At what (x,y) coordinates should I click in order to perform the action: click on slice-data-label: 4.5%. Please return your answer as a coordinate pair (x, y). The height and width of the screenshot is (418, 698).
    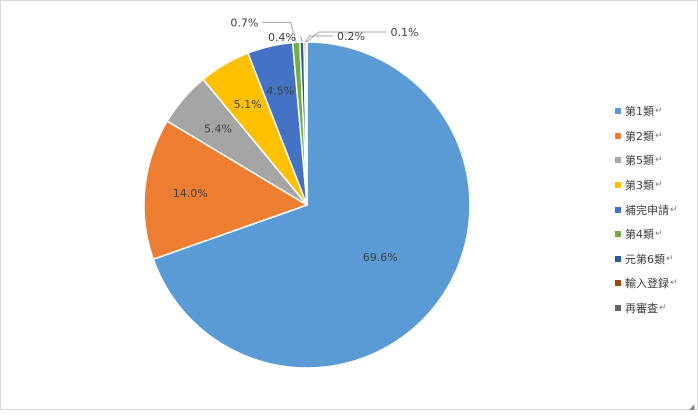
    Looking at the image, I should click on (280, 91).